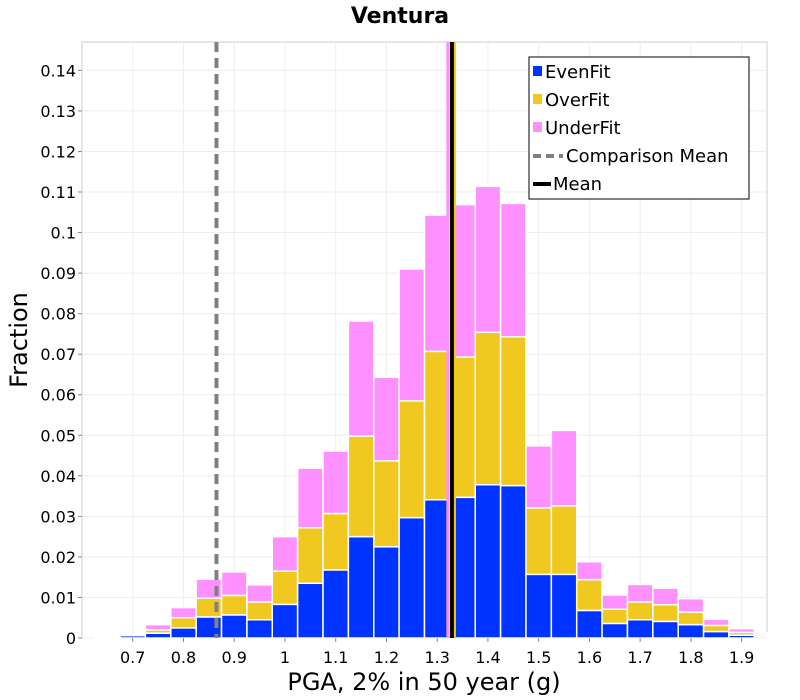  What do you see at coordinates (19, 340) in the screenshot?
I see `y-axis-label: Fraction` at bounding box center [19, 340].